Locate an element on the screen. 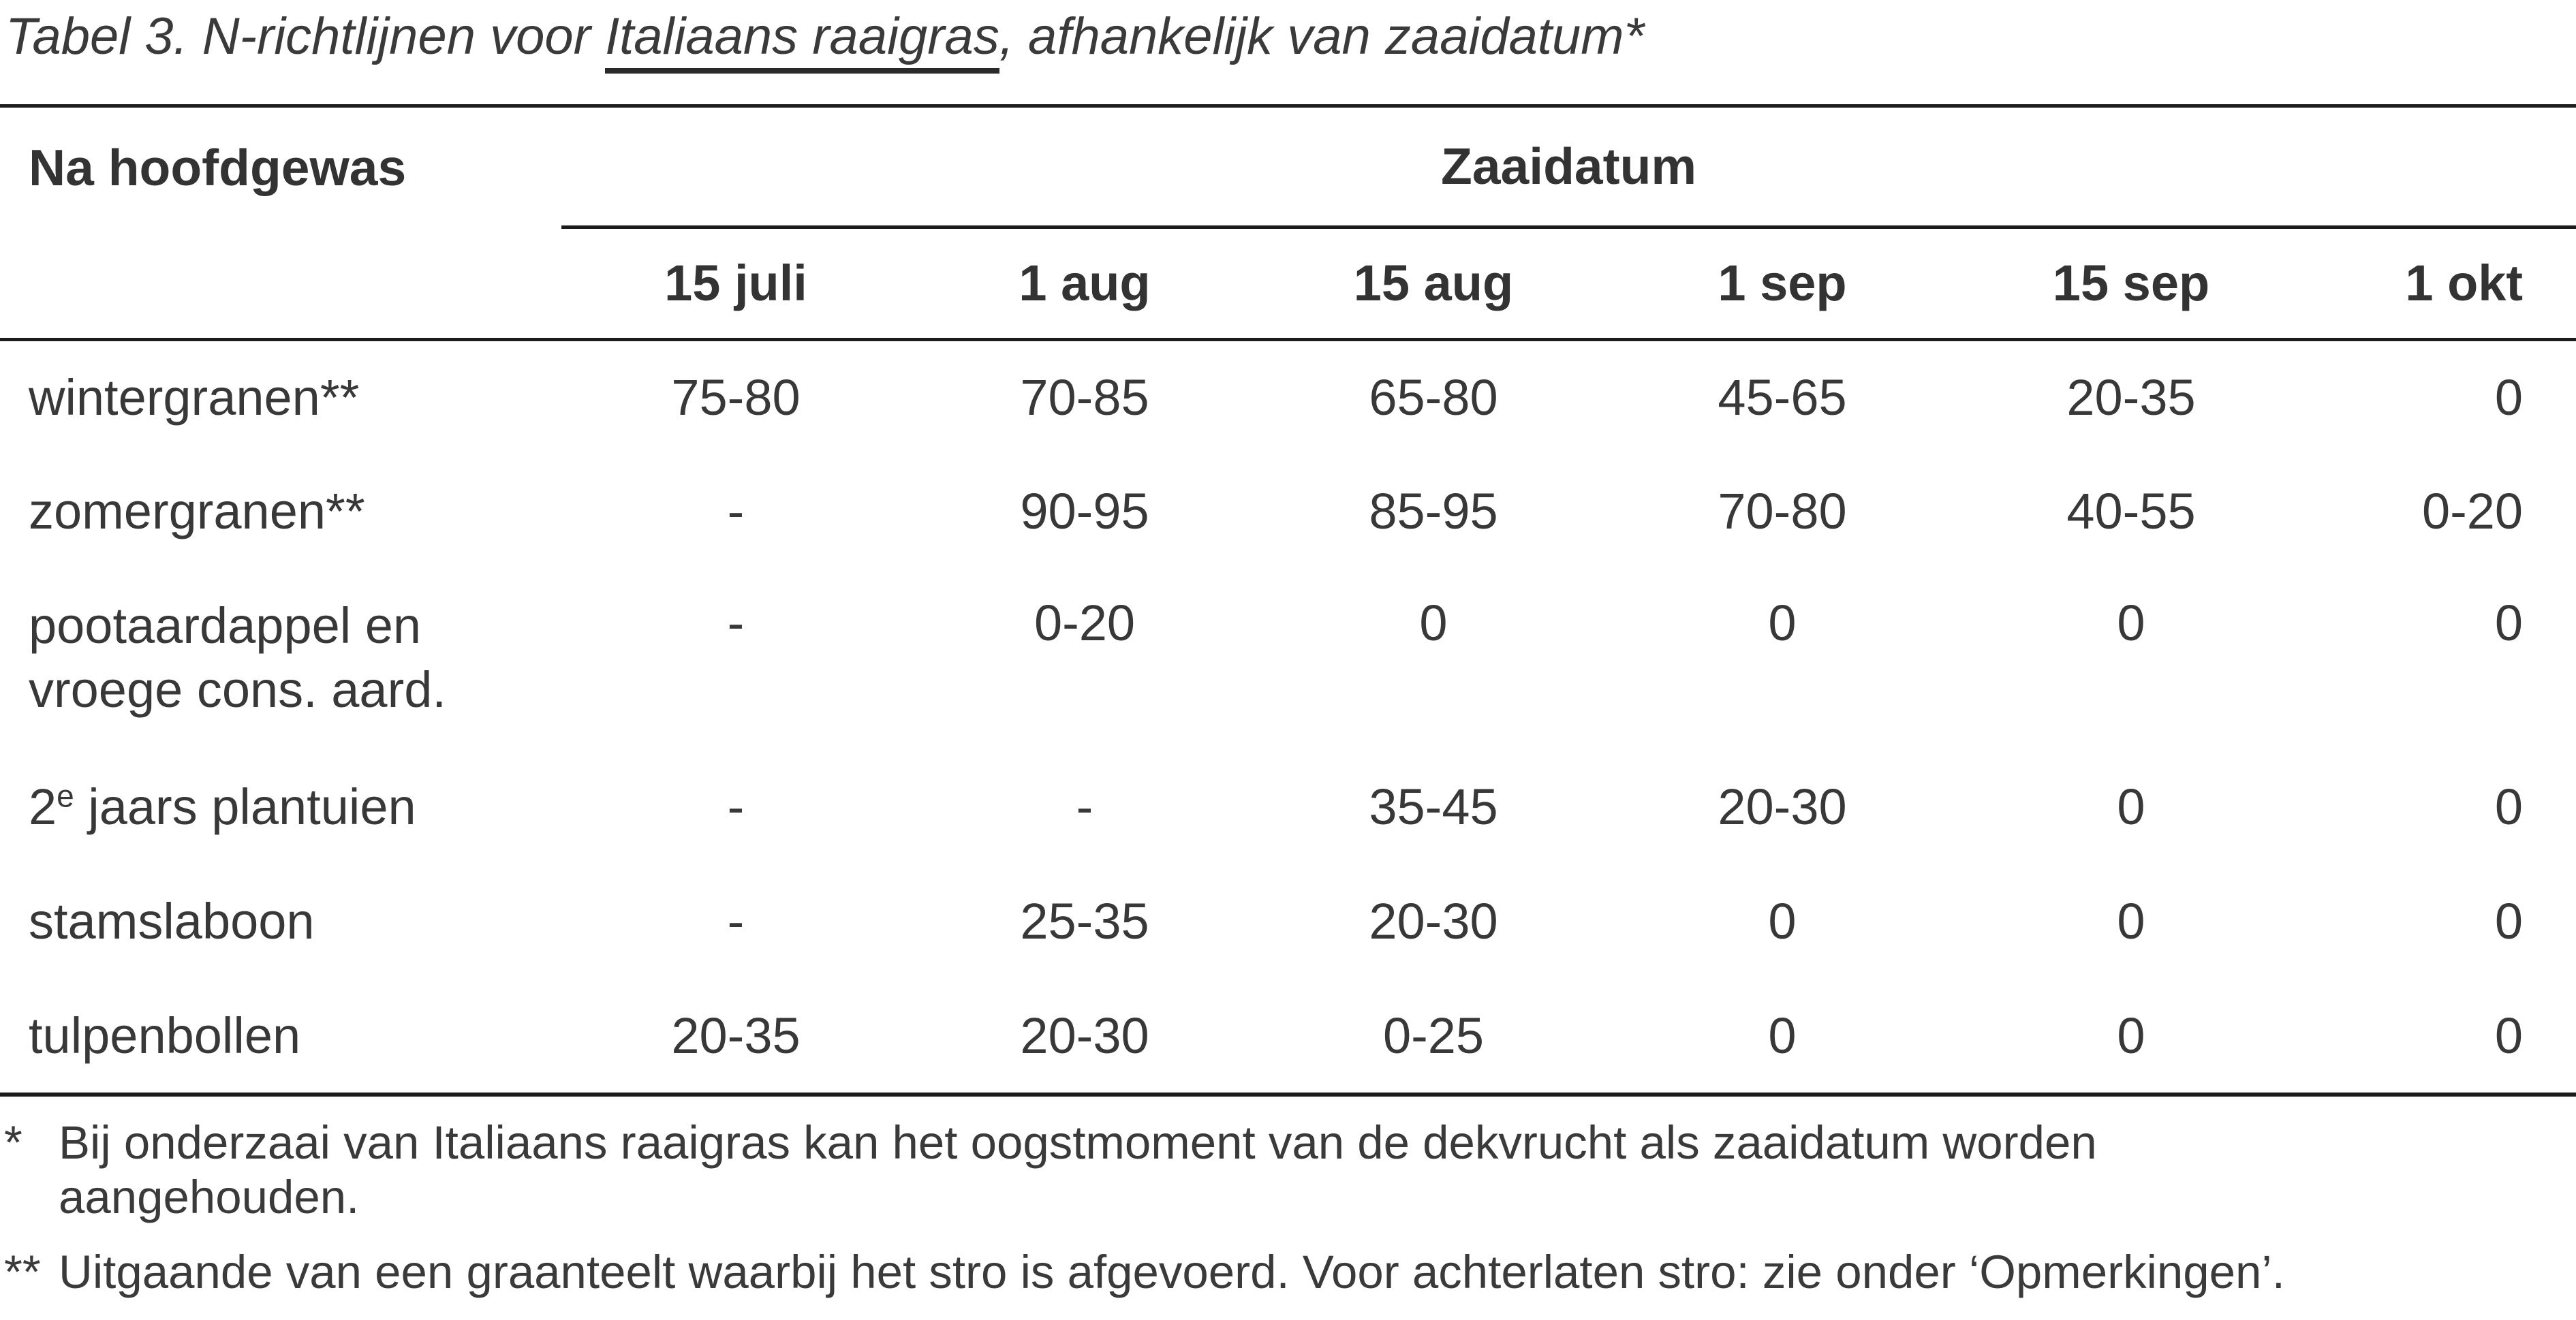  top-rule is located at coordinates (1288, 106).